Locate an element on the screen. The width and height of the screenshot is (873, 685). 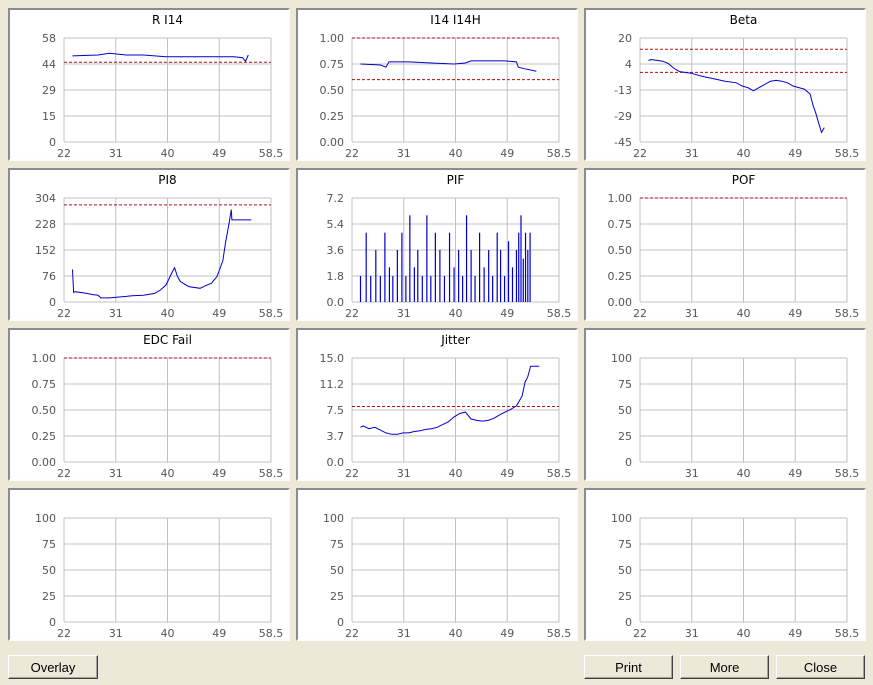
y-tick-label: 7.5 is located at coordinates (336, 410).